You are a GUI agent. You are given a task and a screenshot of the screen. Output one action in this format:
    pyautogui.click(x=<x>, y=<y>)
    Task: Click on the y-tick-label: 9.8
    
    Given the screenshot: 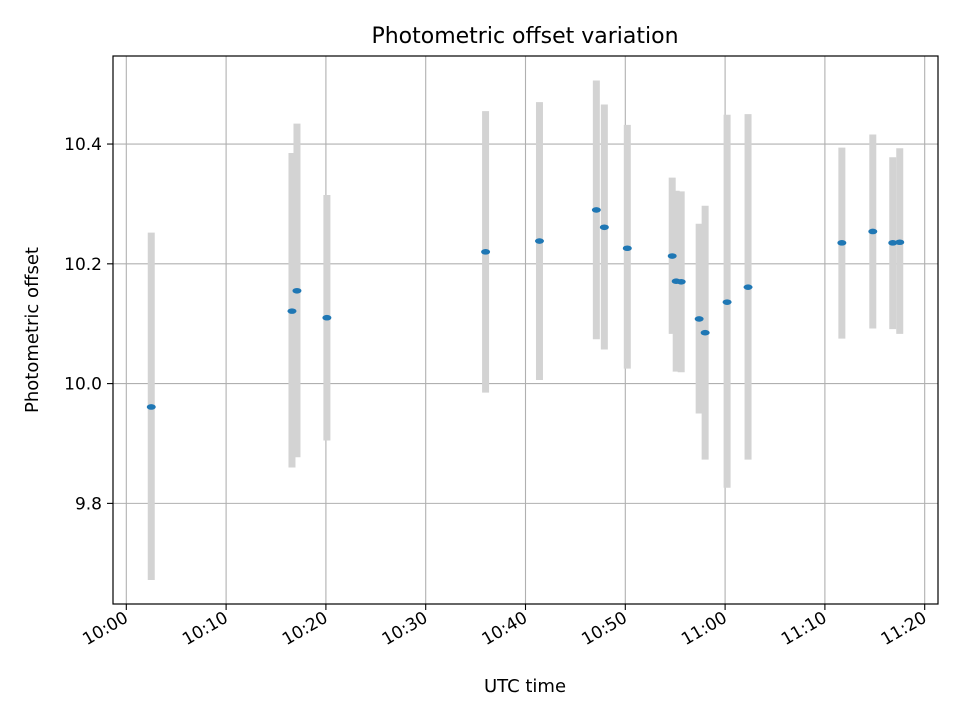 What is the action you would take?
    pyautogui.click(x=88, y=504)
    